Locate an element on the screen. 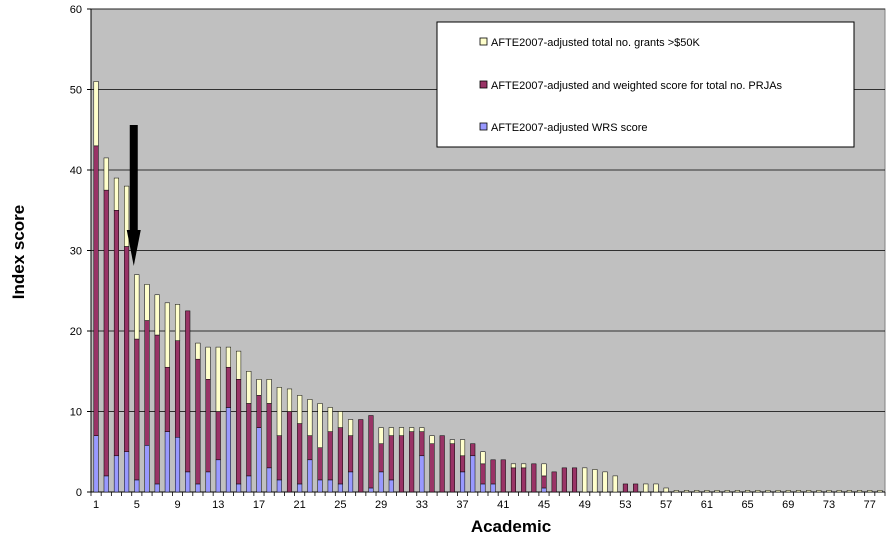 Image resolution: width=888 pixels, height=545 pixels. x-tick-label: 49 is located at coordinates (585, 505).